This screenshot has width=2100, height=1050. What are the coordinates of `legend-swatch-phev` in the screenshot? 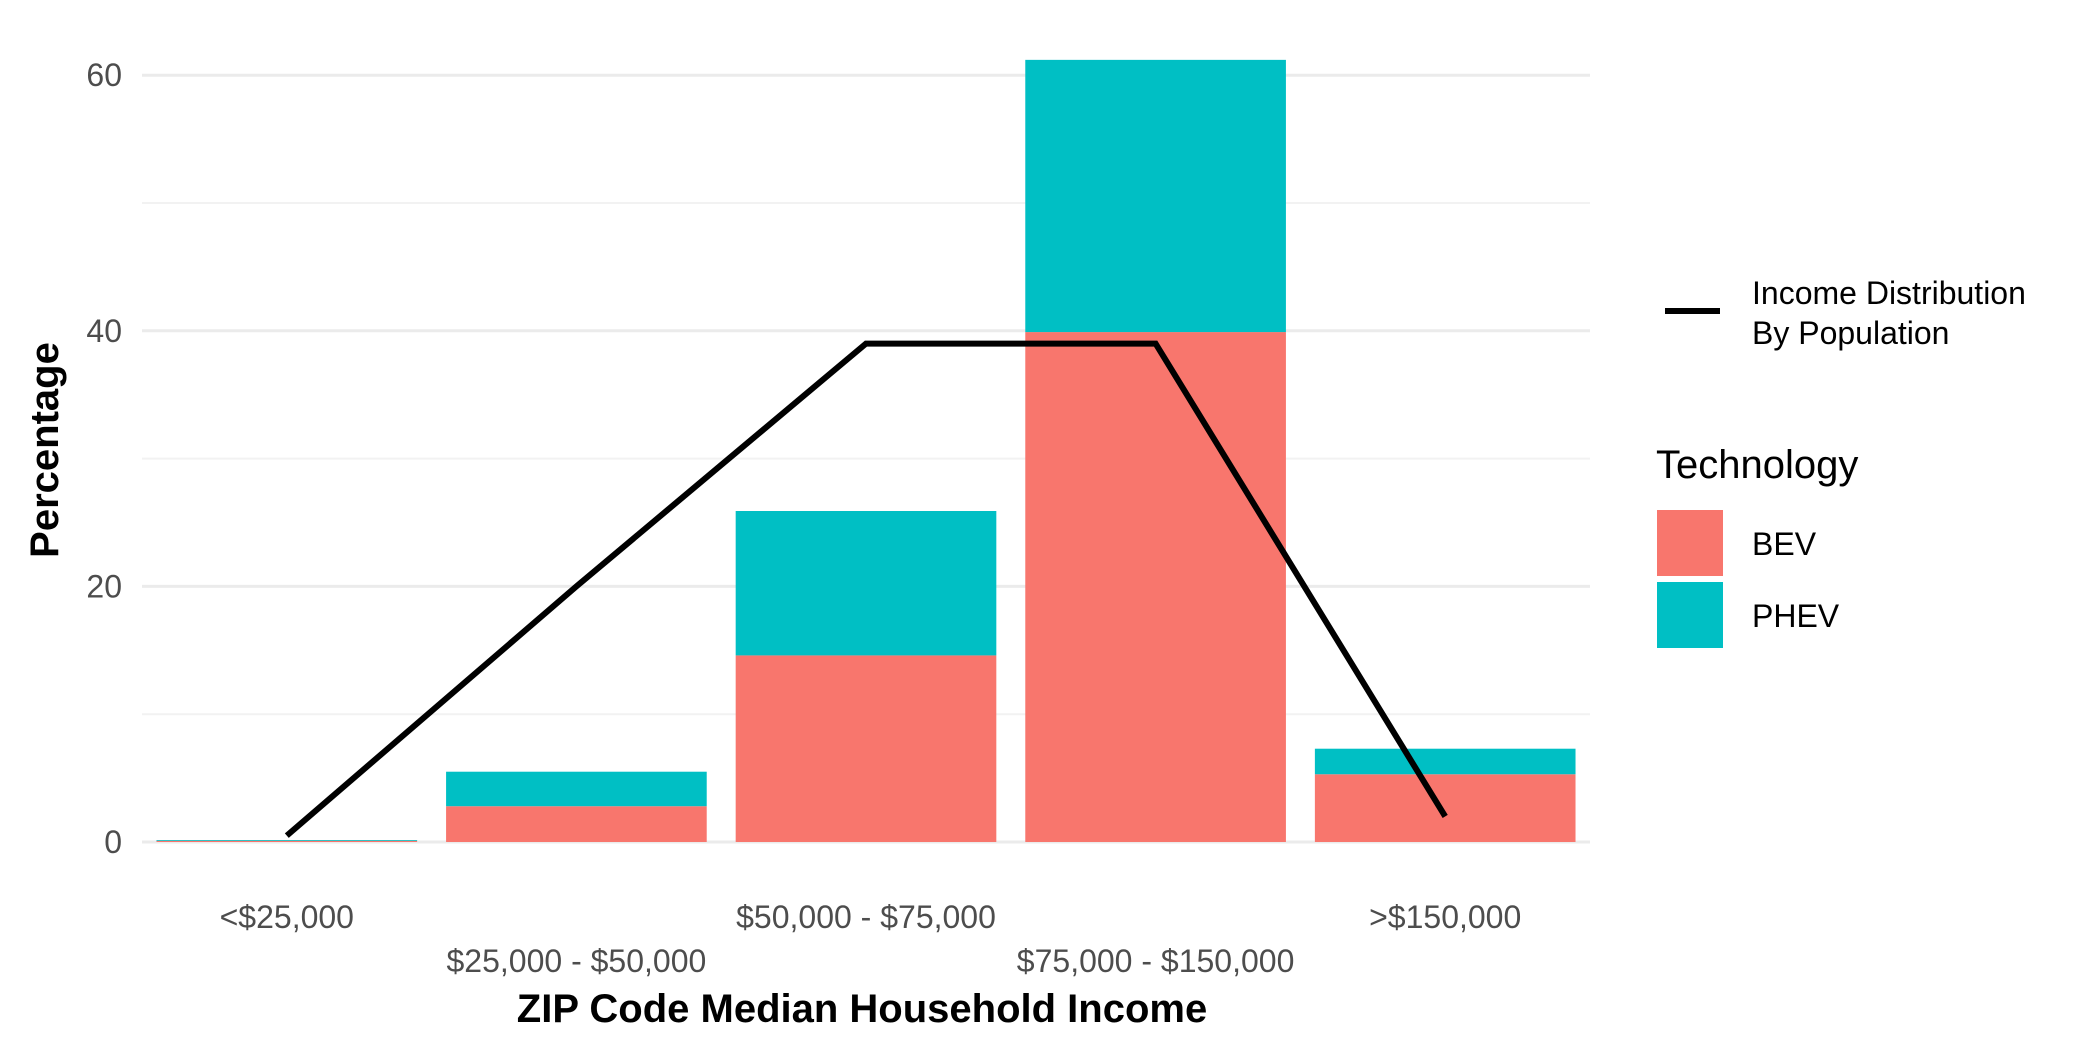 It's located at (1690, 615).